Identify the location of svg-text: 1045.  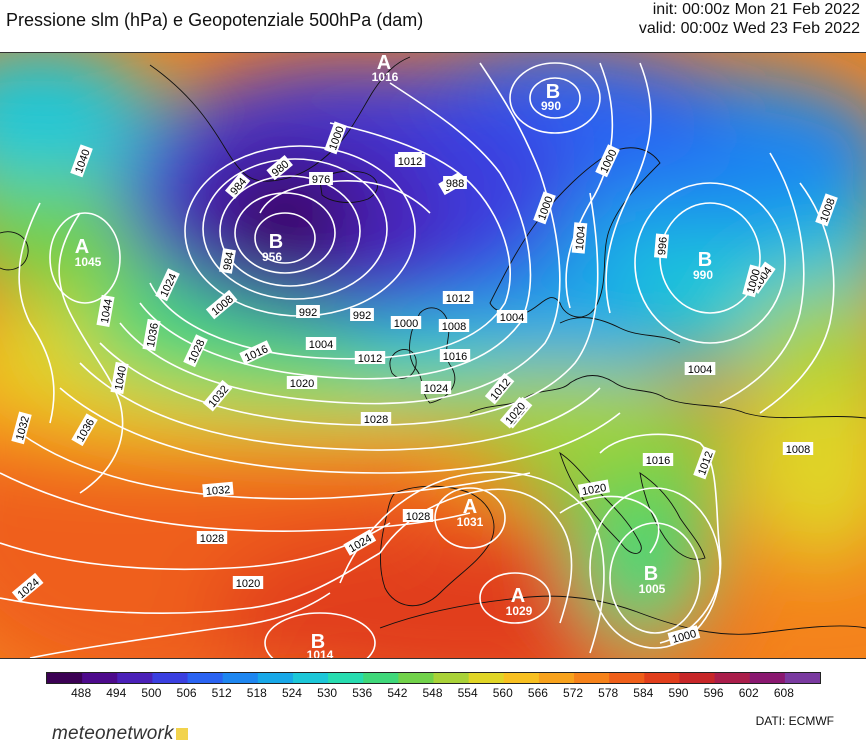
(88, 262).